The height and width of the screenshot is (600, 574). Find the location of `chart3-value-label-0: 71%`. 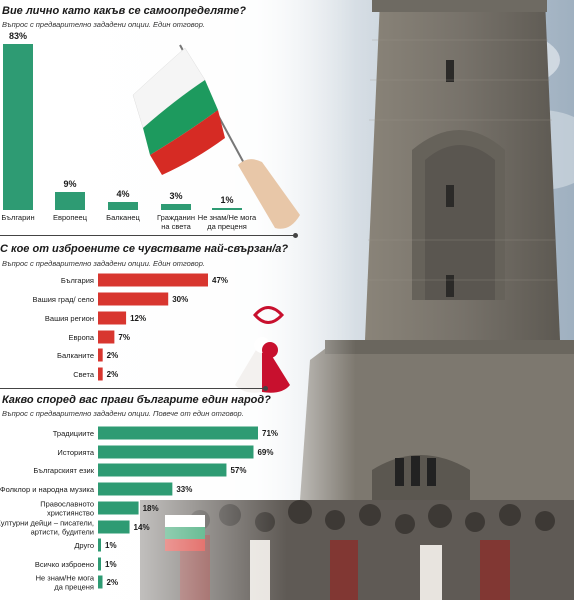

chart3-value-label-0: 71% is located at coordinates (270, 433).